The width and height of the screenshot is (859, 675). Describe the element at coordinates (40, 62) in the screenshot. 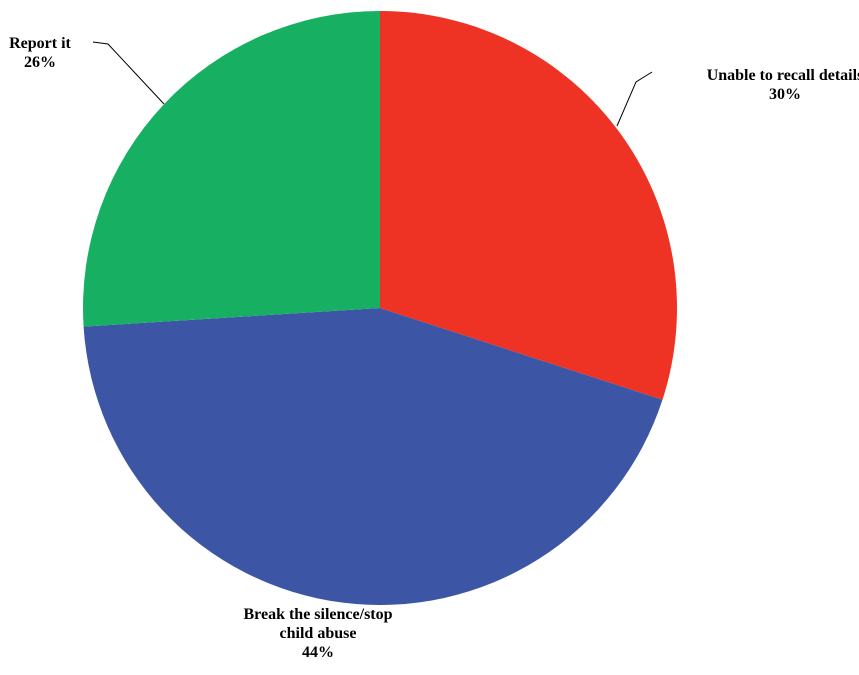

I see `slice-value-label-2: 26%` at that location.